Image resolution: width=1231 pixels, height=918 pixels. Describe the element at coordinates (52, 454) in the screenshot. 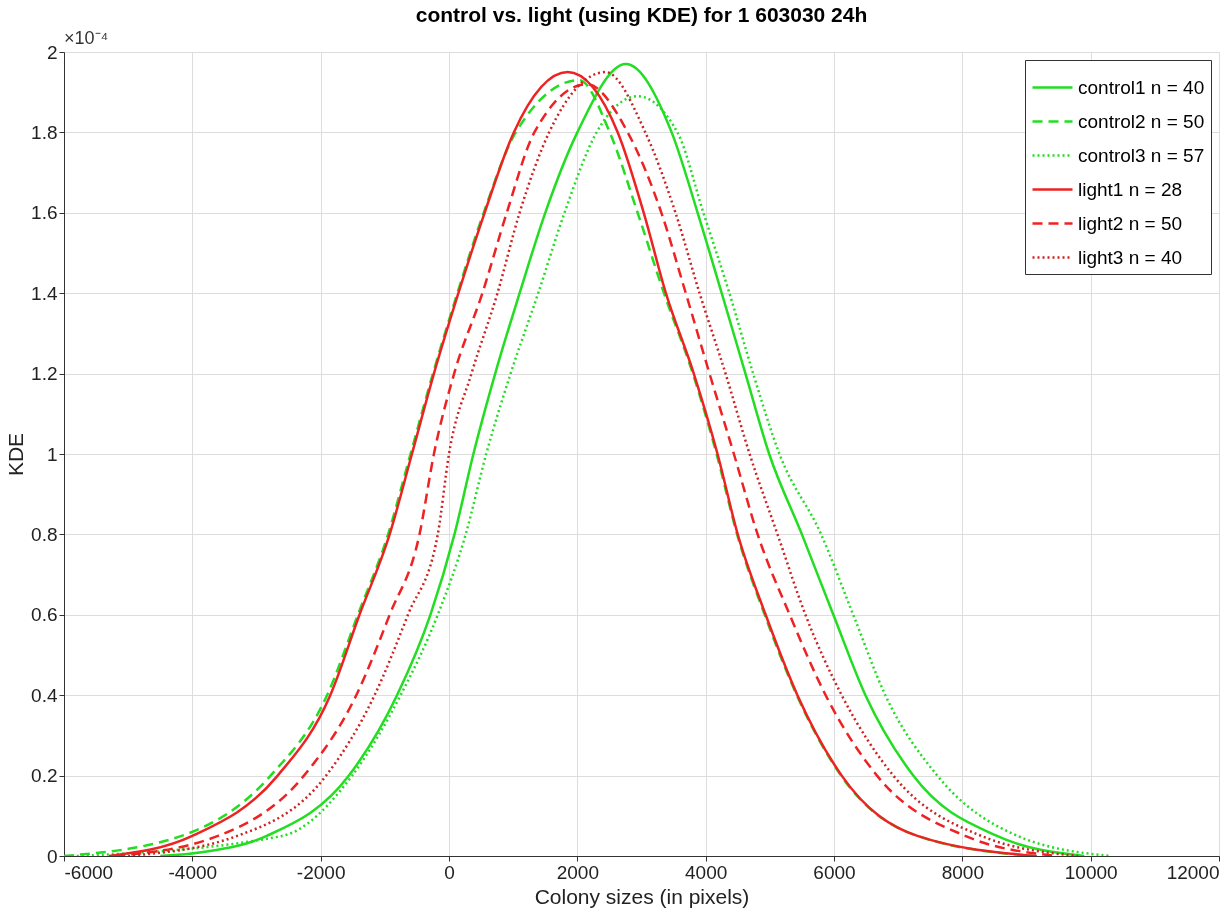

I see `y-tick-label: 1` at that location.